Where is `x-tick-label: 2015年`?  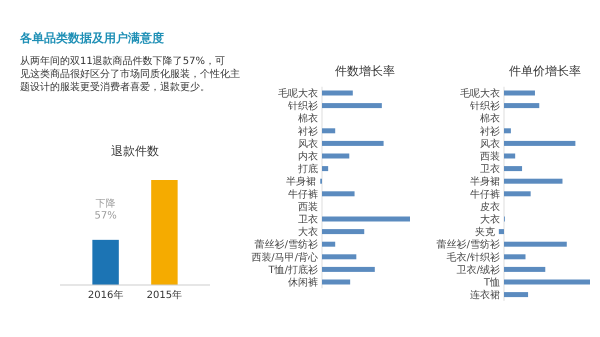
x-tick-label: 2015年 is located at coordinates (164, 295).